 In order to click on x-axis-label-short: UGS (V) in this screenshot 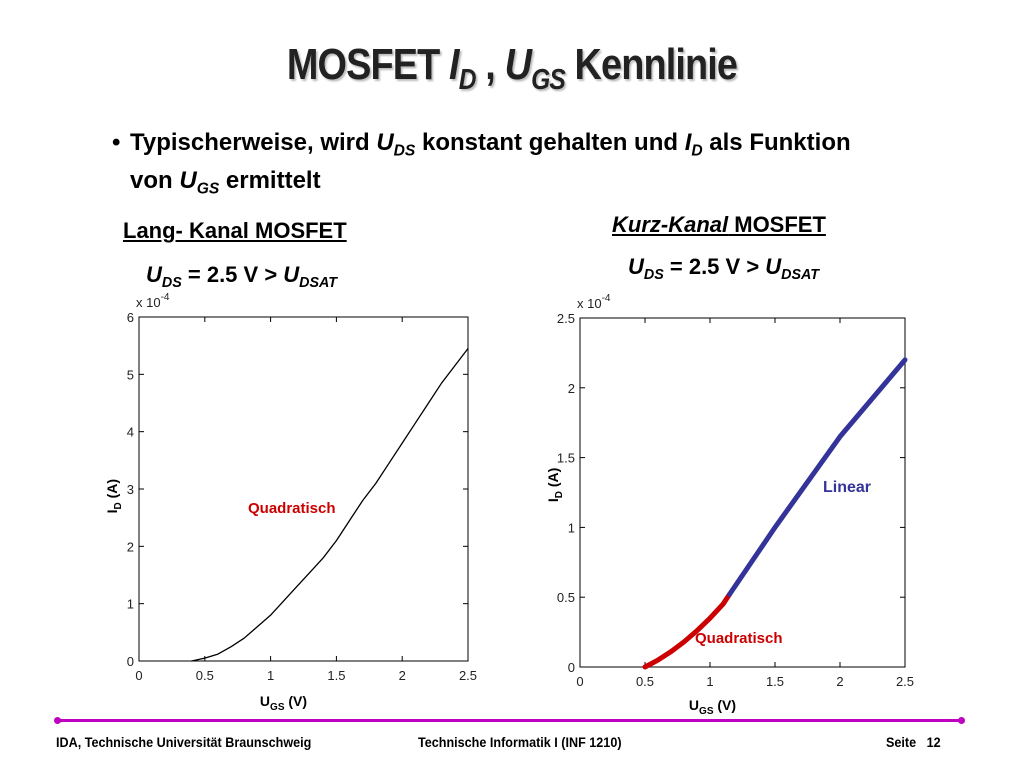, I will do `click(712, 707)`.